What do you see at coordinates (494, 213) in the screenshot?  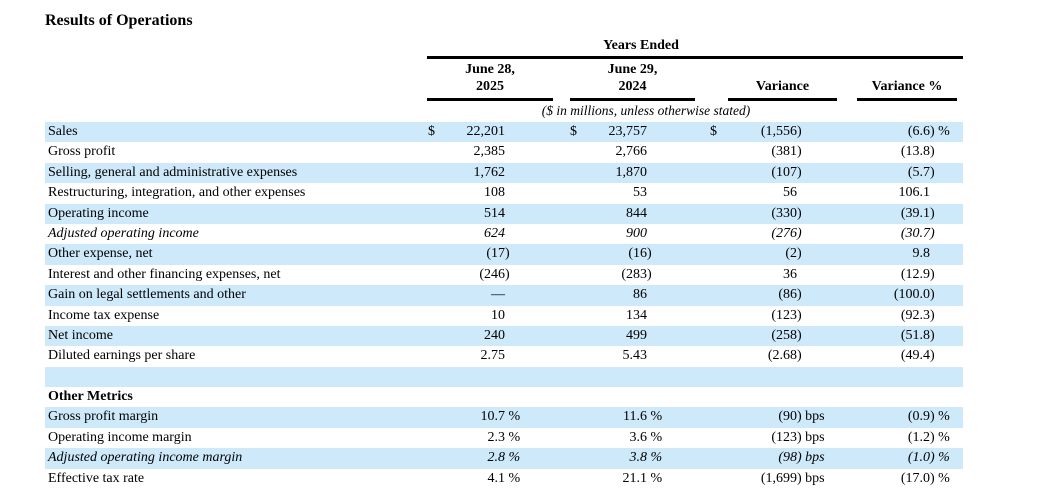 I see `cell-value: 514` at bounding box center [494, 213].